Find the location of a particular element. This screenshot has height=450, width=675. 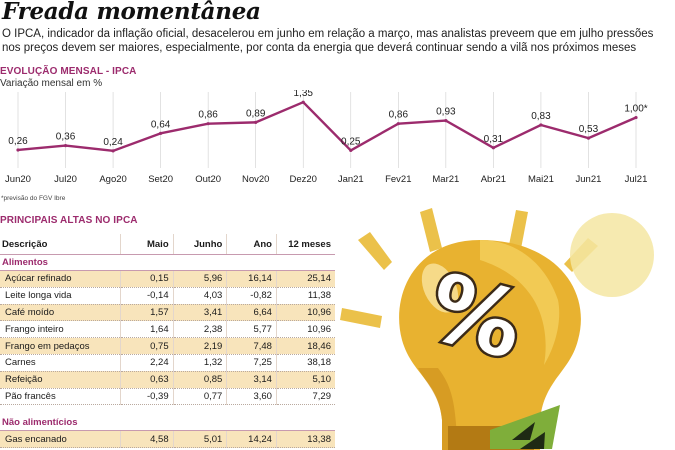

row-value: 11,38 is located at coordinates (305, 296).